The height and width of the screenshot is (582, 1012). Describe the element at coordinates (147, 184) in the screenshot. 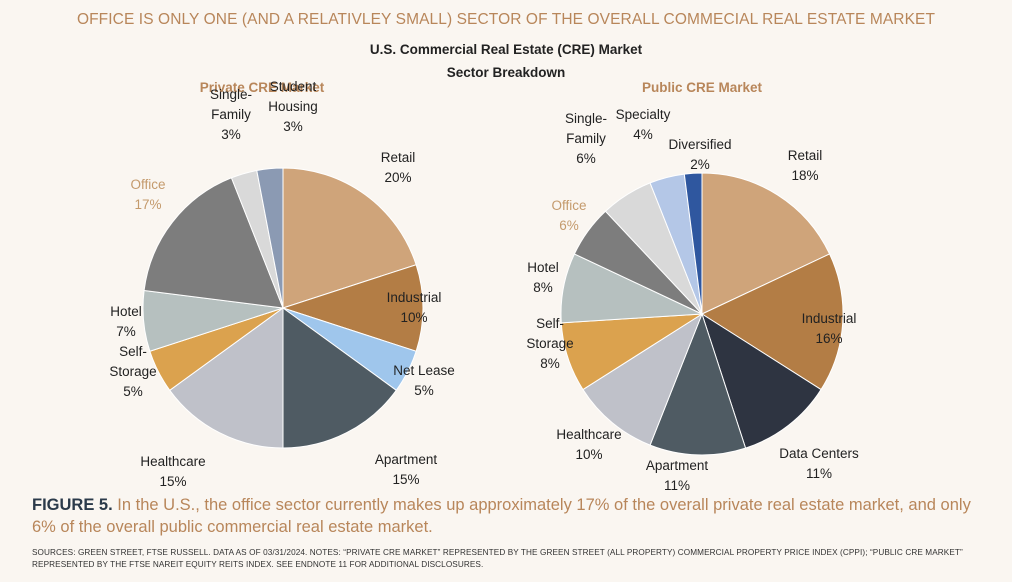

I see `private-label-office: Office` at that location.